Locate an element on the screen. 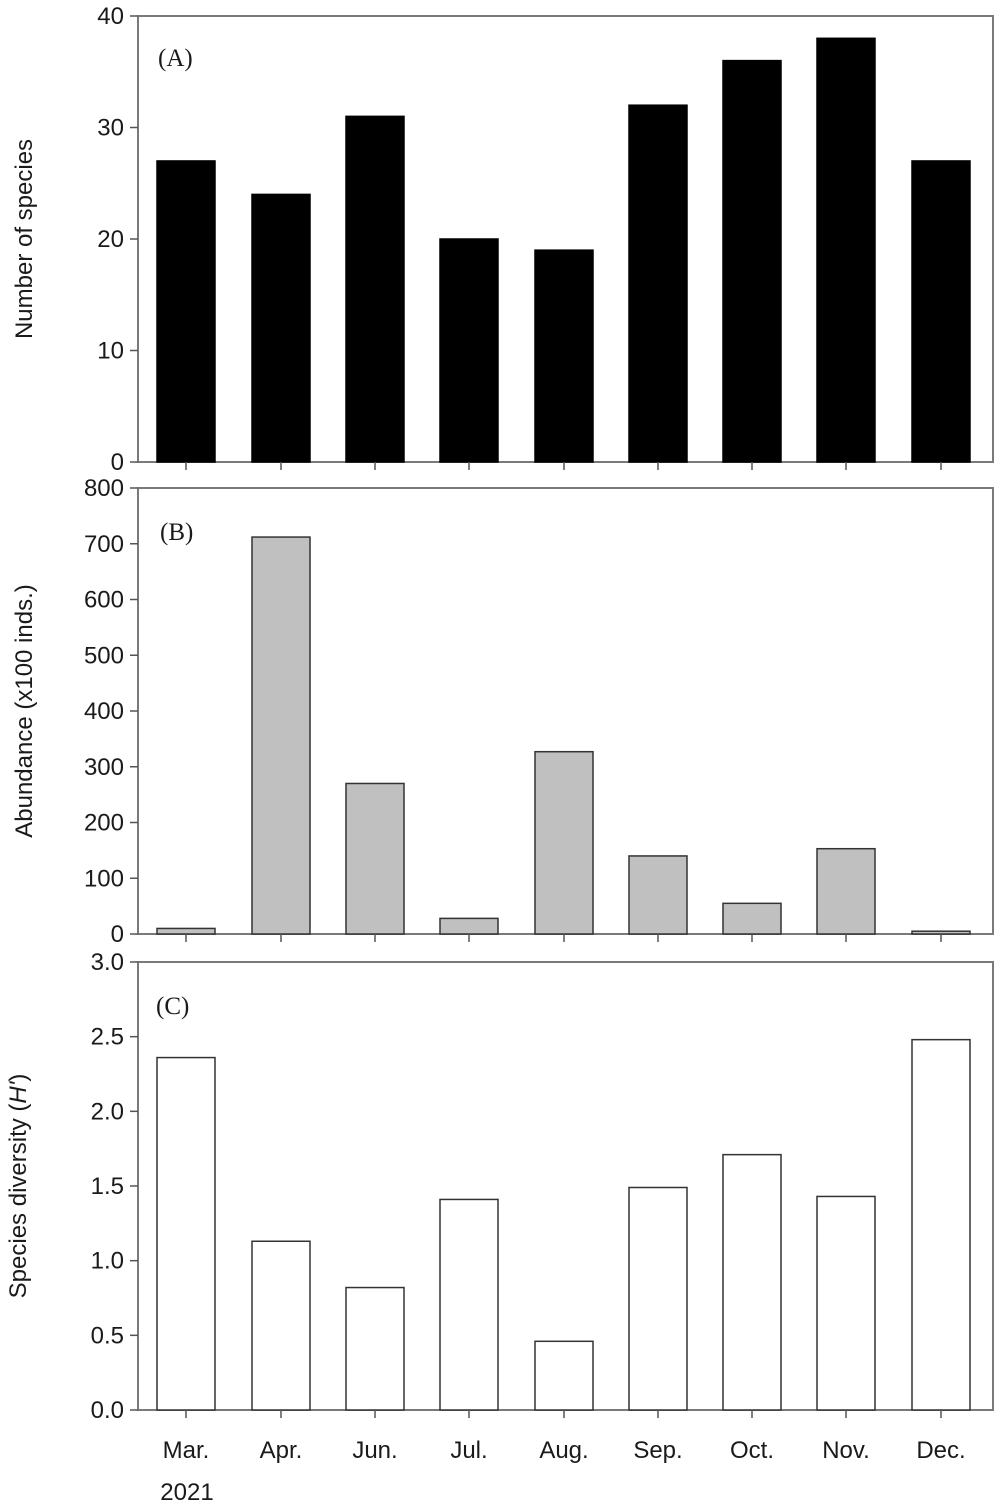 This screenshot has height=1510, width=1004. x-tick-label: Mar. is located at coordinates (186, 1450).